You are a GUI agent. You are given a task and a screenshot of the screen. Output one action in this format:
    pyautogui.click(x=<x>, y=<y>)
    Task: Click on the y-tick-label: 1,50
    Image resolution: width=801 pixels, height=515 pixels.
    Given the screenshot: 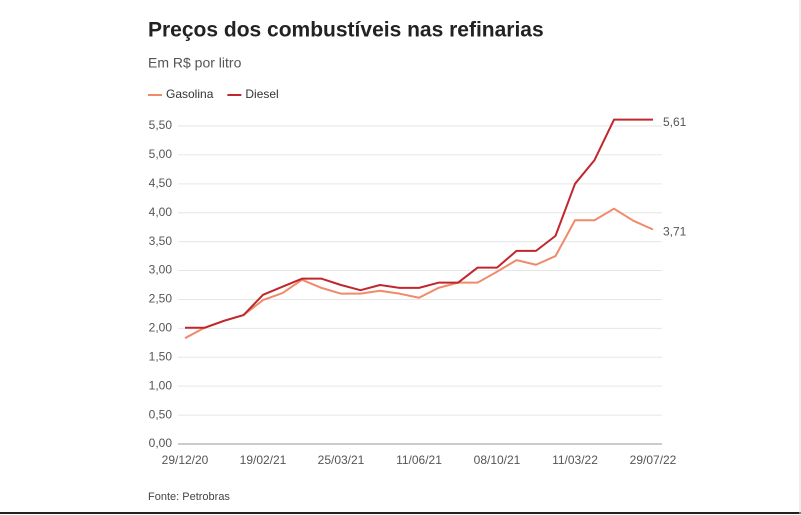 What is the action you would take?
    pyautogui.click(x=161, y=356)
    